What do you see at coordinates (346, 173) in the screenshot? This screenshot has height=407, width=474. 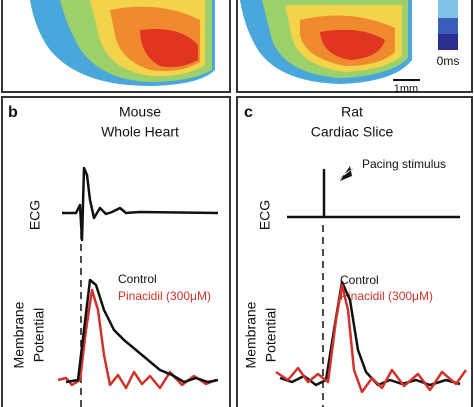 I see `annotation-arrow` at bounding box center [346, 173].